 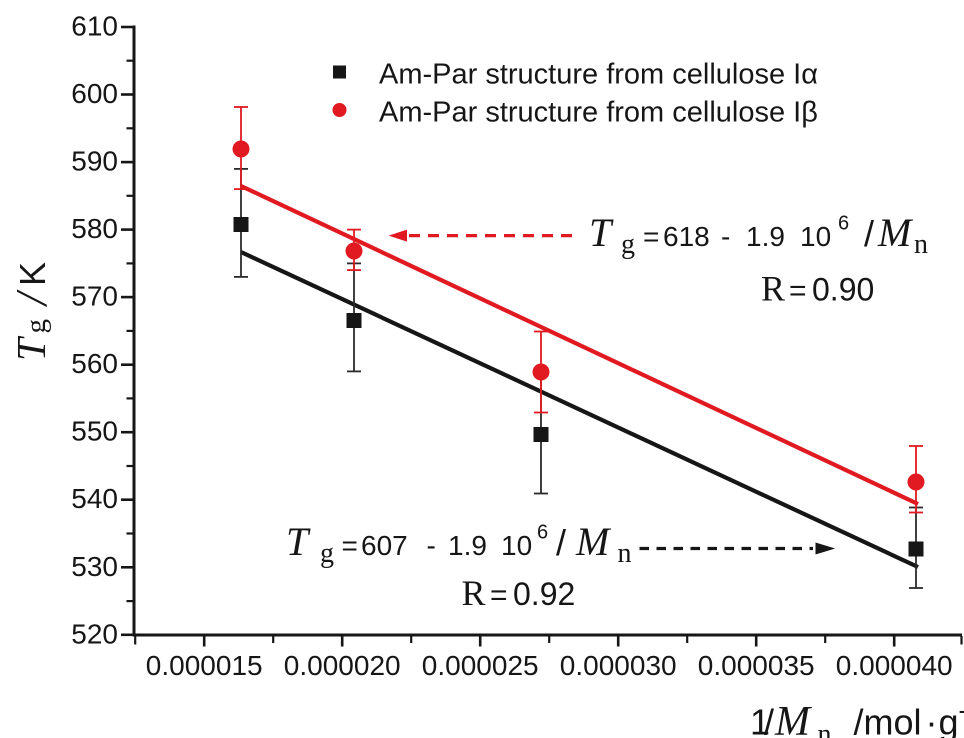 What do you see at coordinates (893, 720) in the screenshot?
I see `svg-text: mol` at bounding box center [893, 720].